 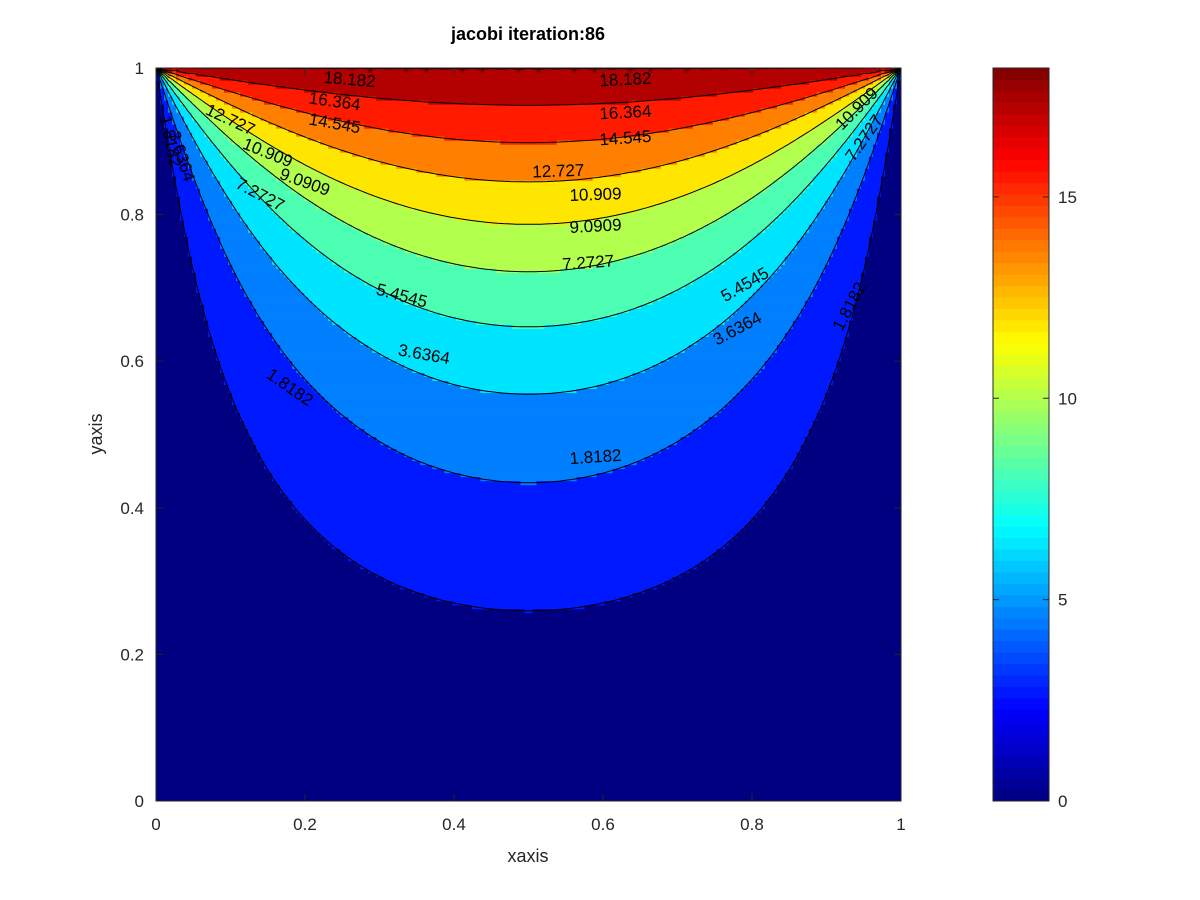 I want to click on contour-label: 12.727, so click(x=558, y=171).